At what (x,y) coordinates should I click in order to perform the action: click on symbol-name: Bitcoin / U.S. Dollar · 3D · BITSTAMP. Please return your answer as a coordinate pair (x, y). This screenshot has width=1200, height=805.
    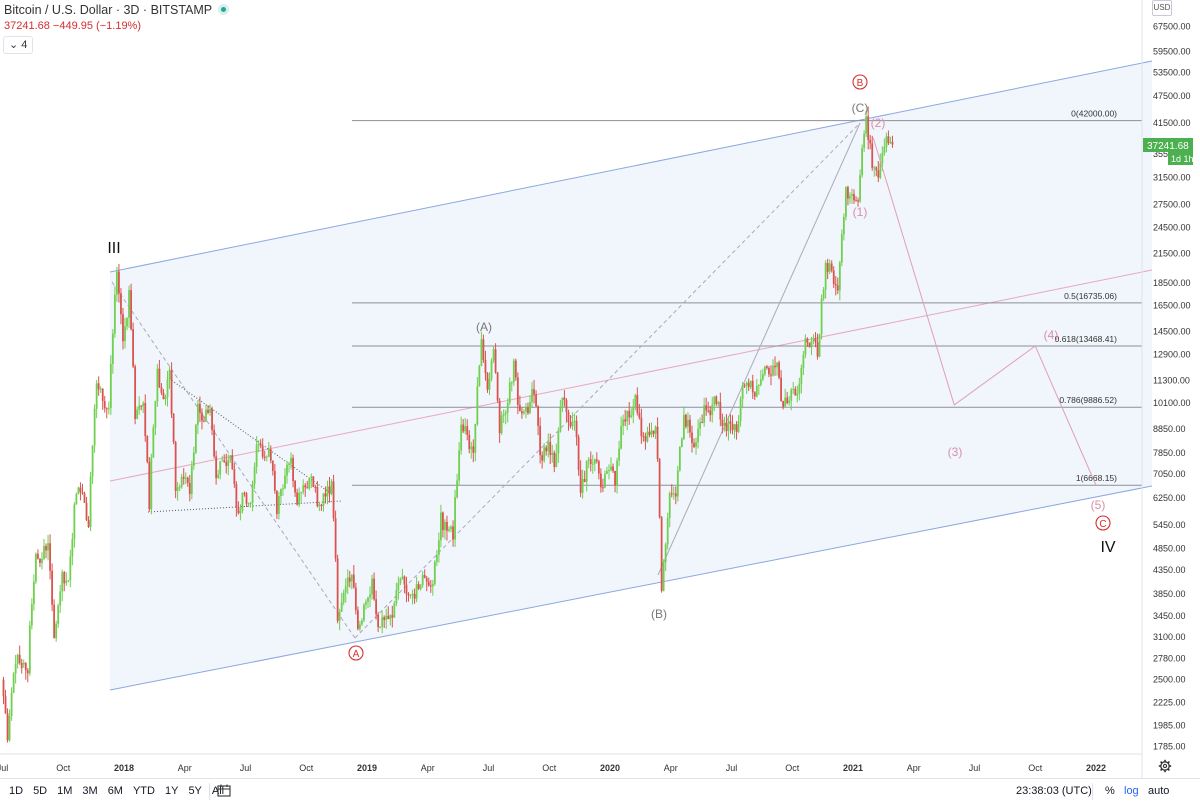
    Looking at the image, I should click on (108, 10).